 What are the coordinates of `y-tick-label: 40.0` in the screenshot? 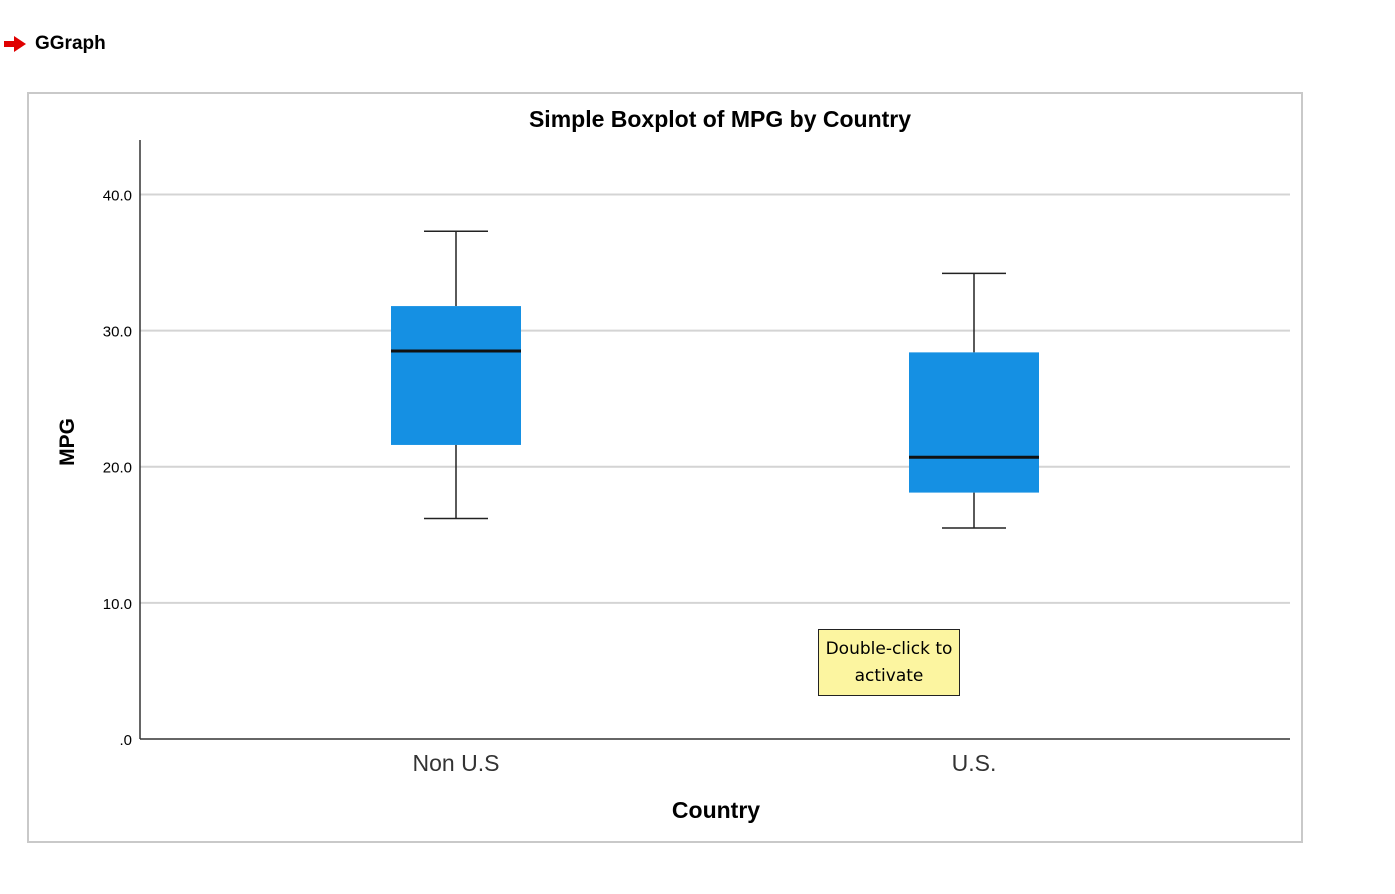 It's located at (117, 195).